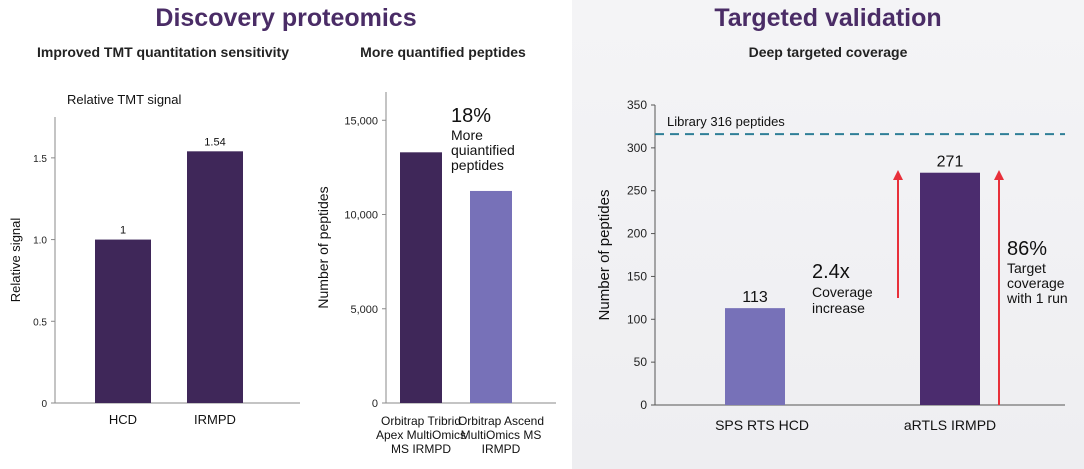 The width and height of the screenshot is (1084, 469). Describe the element at coordinates (163, 52) in the screenshot. I see `chart1-title: Improved TMT quantitation sensitivity` at that location.